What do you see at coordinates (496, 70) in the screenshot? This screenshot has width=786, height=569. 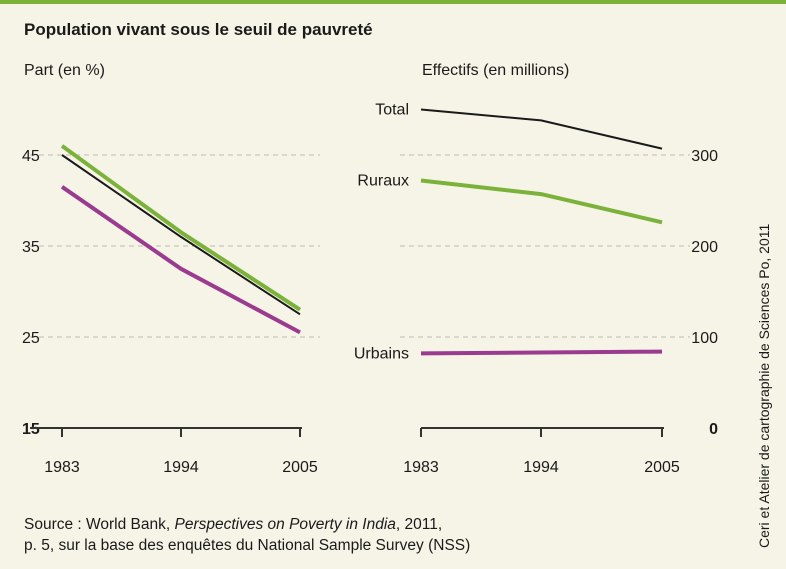 I see `right-y-axis-label: Effectifs (en millions)` at bounding box center [496, 70].